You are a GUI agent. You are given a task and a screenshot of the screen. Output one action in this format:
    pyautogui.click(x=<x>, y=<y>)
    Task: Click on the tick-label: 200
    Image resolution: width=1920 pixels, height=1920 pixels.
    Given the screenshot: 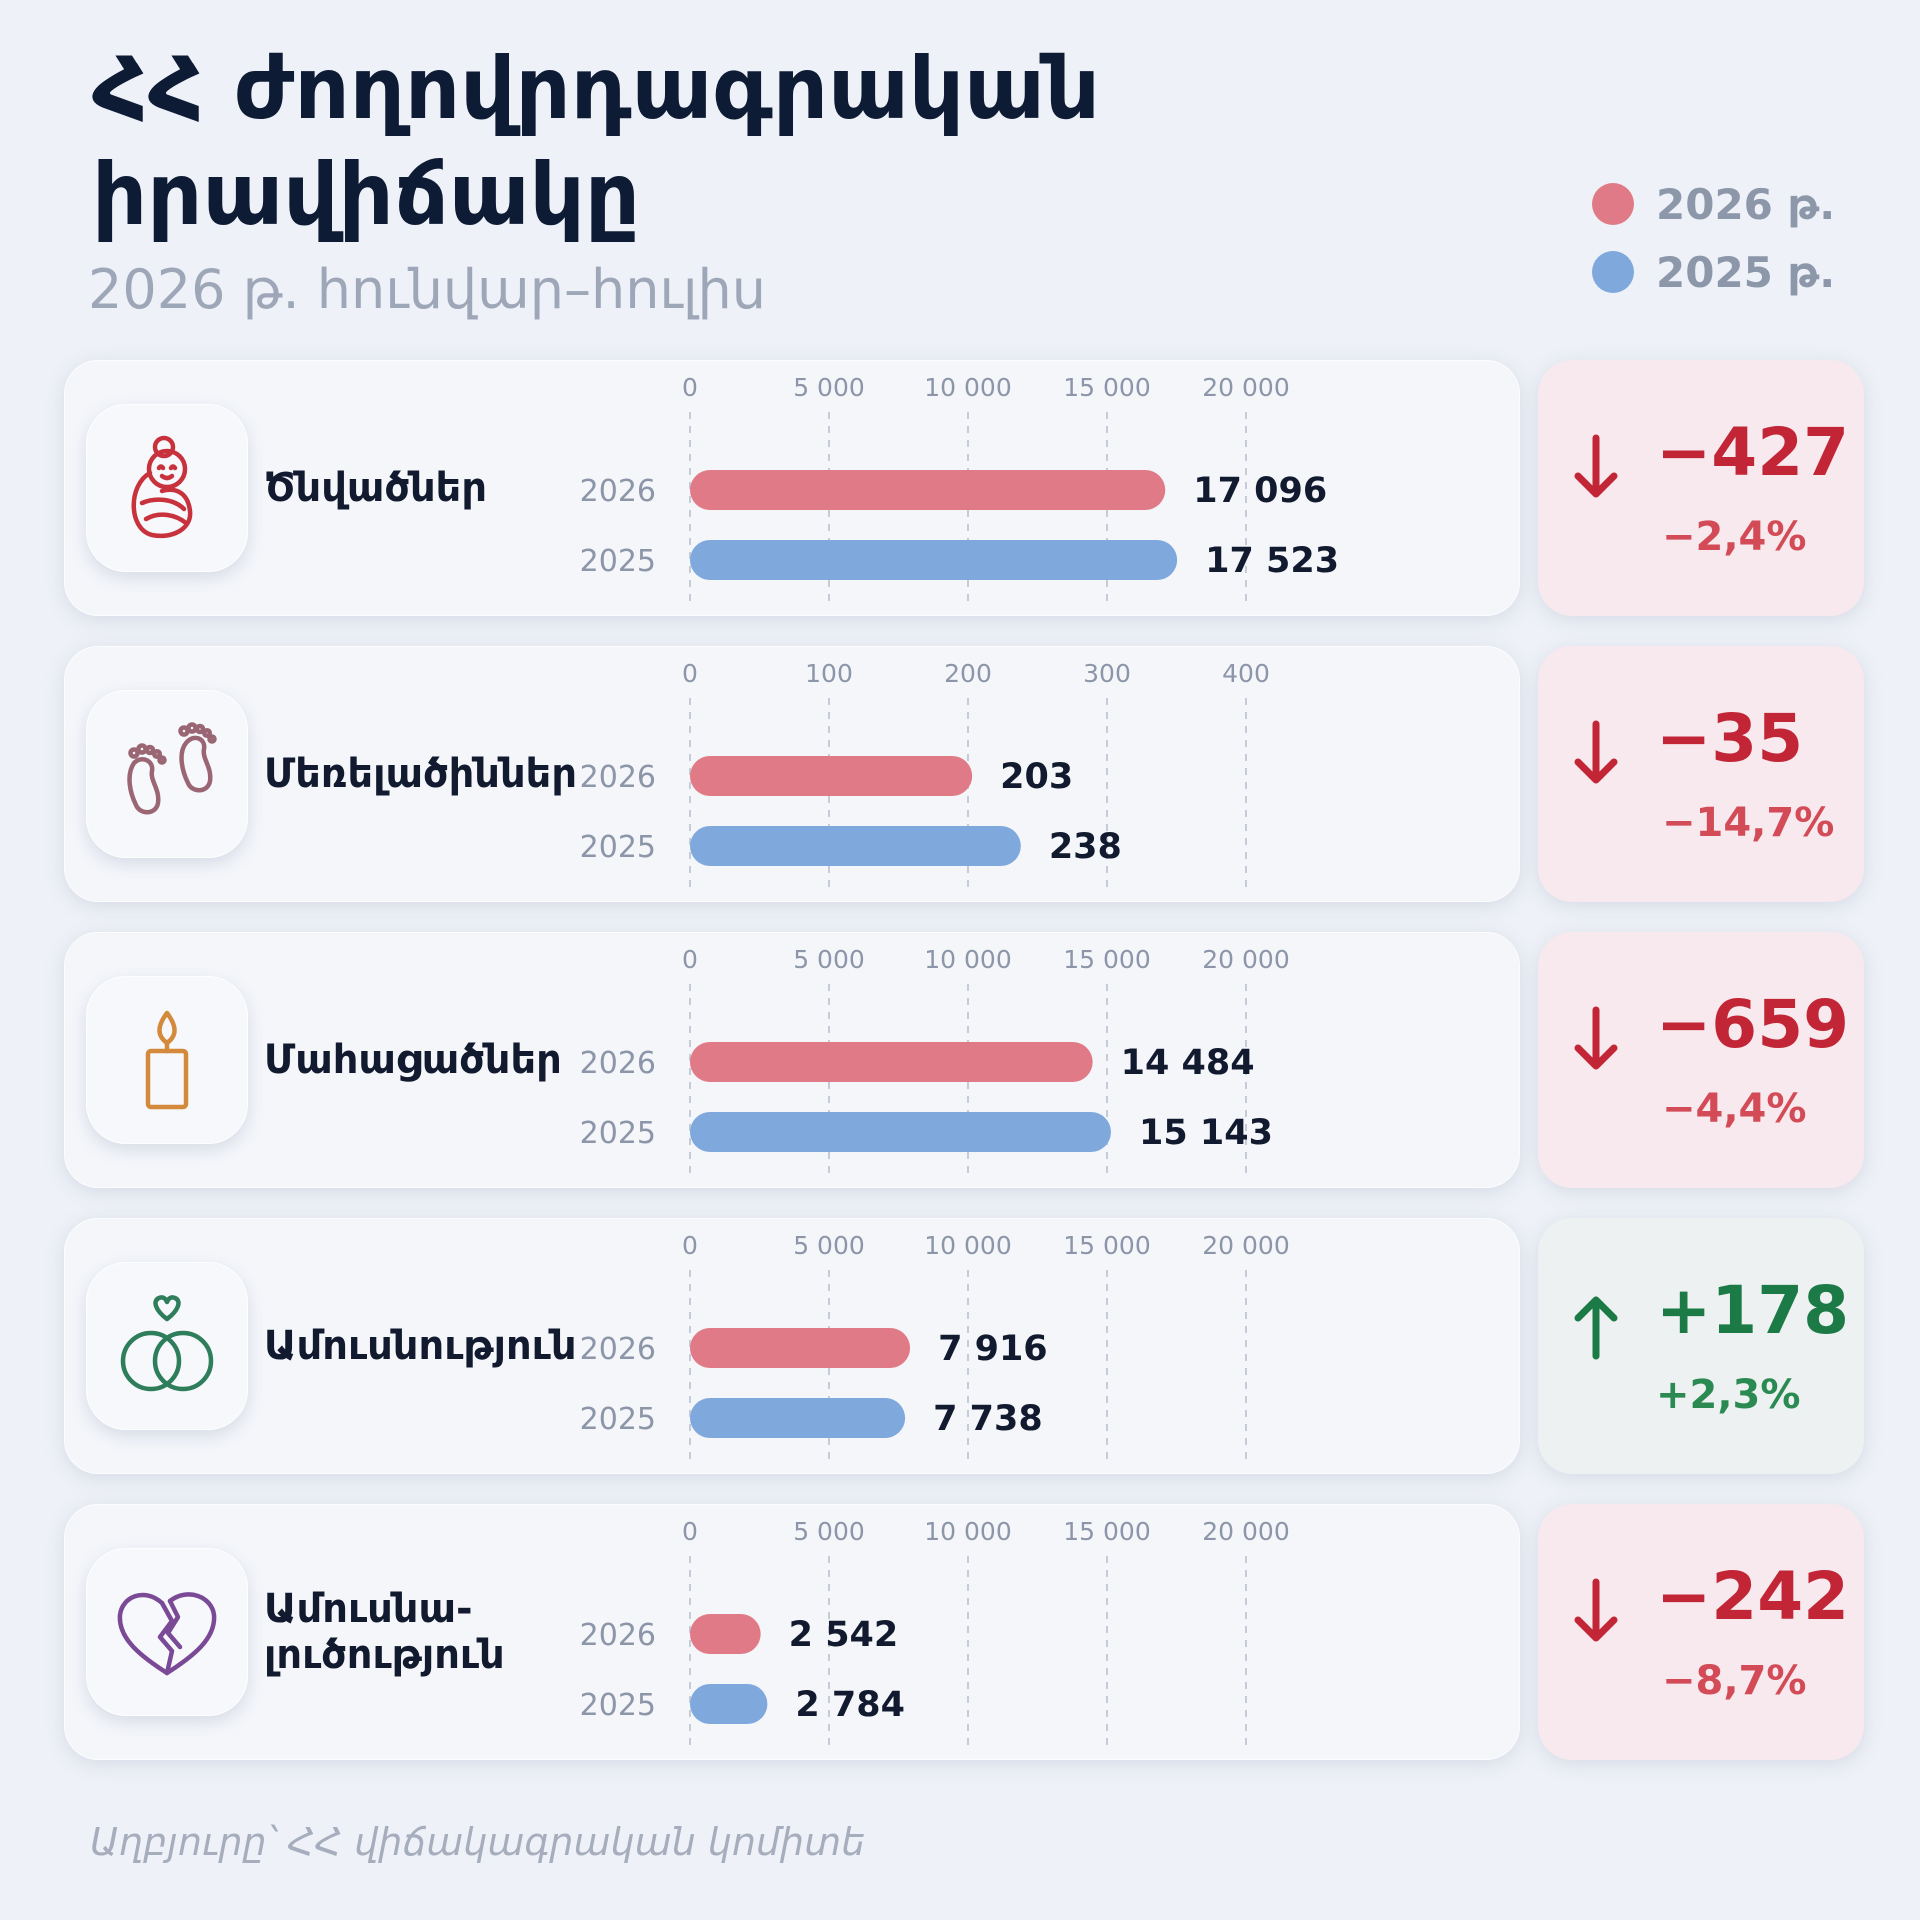 What is the action you would take?
    pyautogui.click(x=968, y=673)
    